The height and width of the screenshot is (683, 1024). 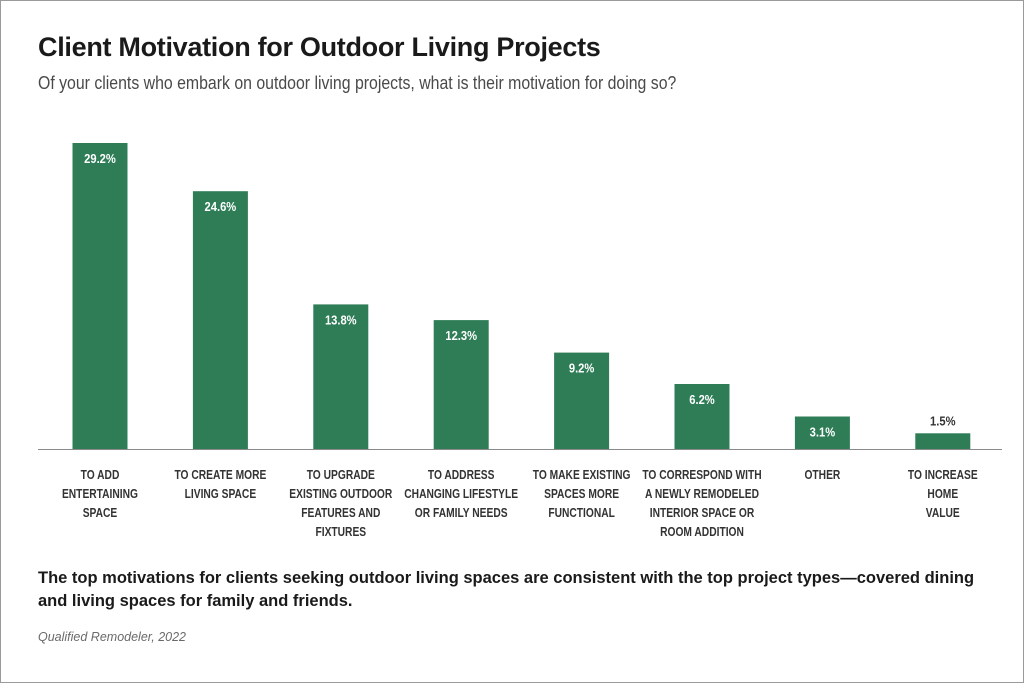 I want to click on category-label-line: TO MAKE EXISTING, so click(x=582, y=475).